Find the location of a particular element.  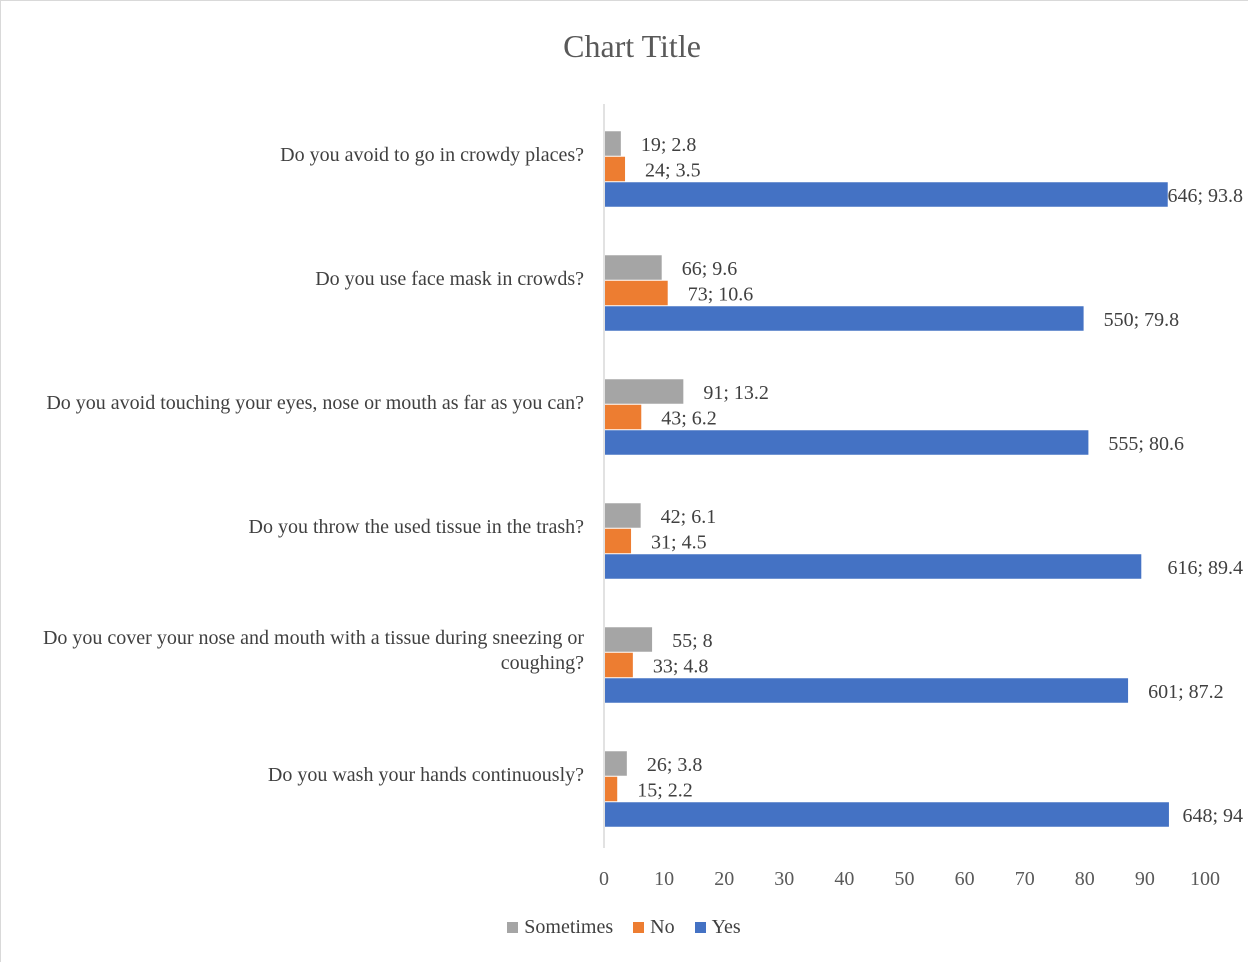

chart-title: Chart Title is located at coordinates (632, 46).